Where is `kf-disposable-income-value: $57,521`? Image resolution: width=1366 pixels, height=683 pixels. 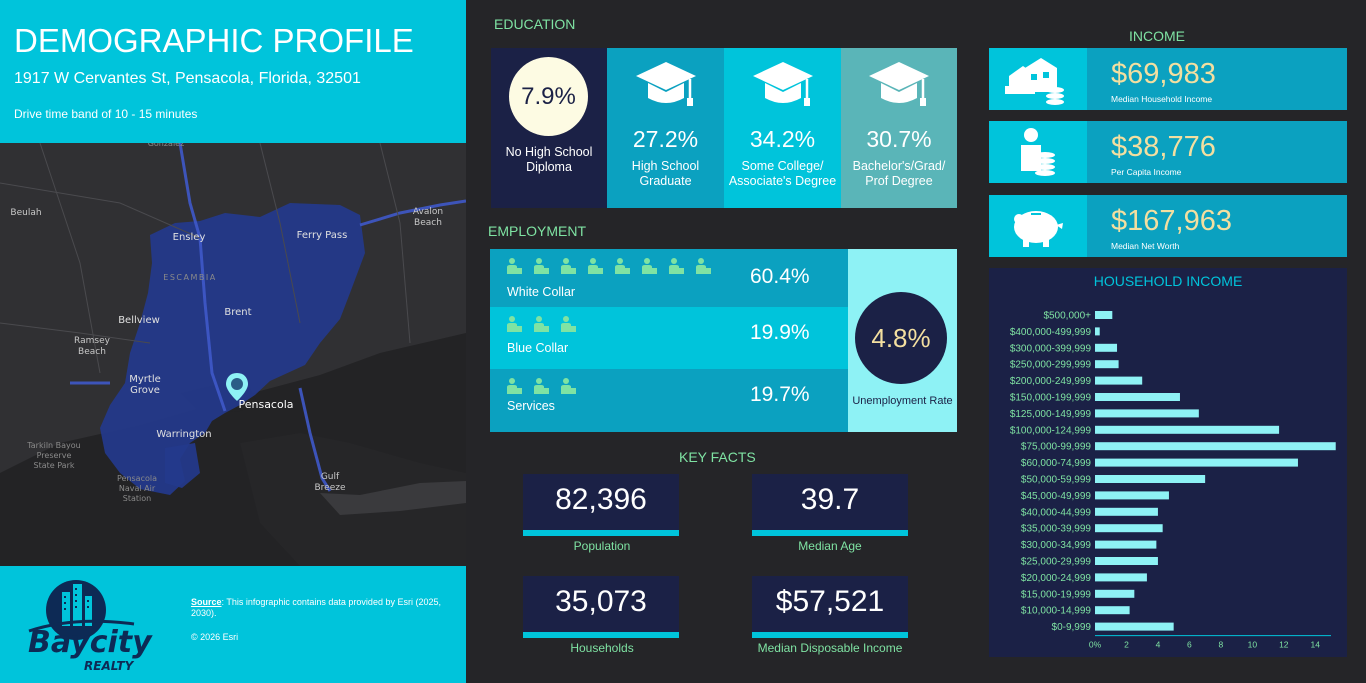
kf-disposable-income-value: $57,521 is located at coordinates (830, 601).